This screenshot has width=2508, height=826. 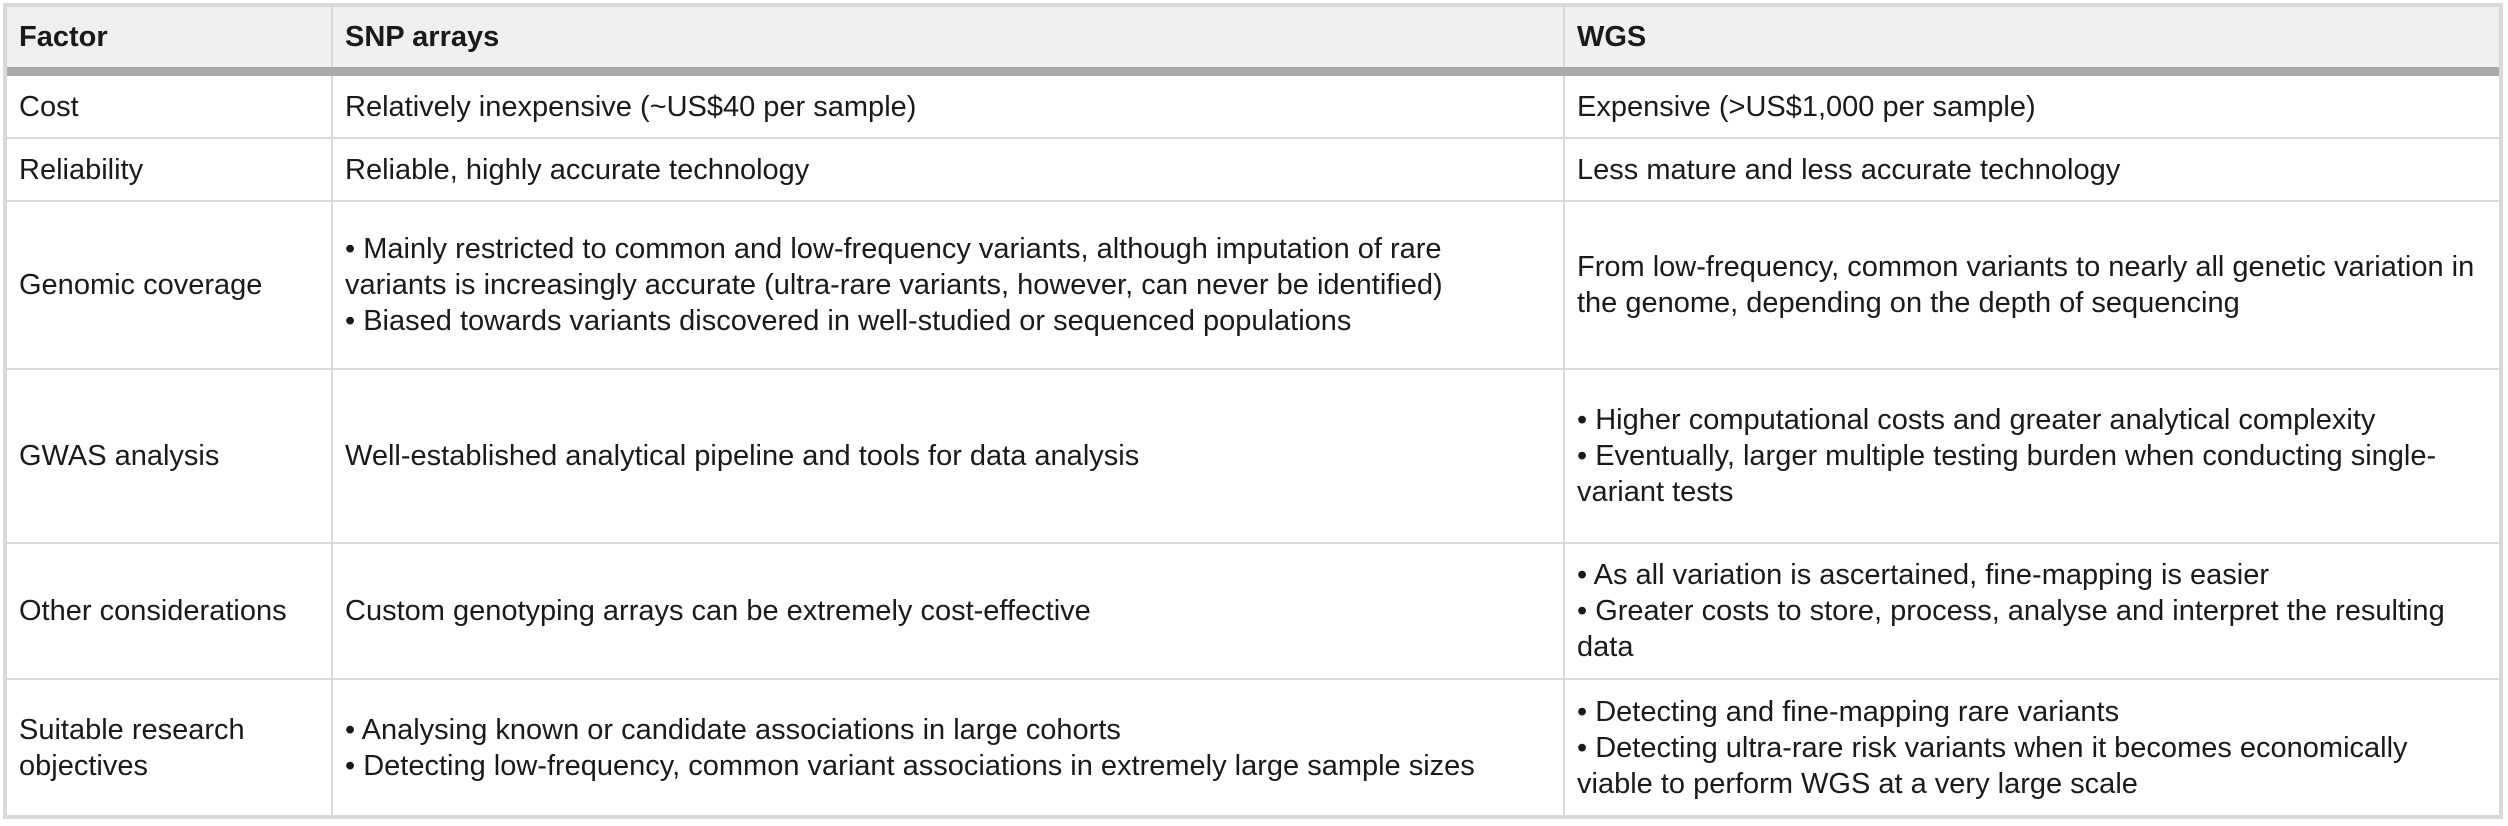 I want to click on snp-cell: Reliable, highly accurate technology, so click(x=948, y=170).